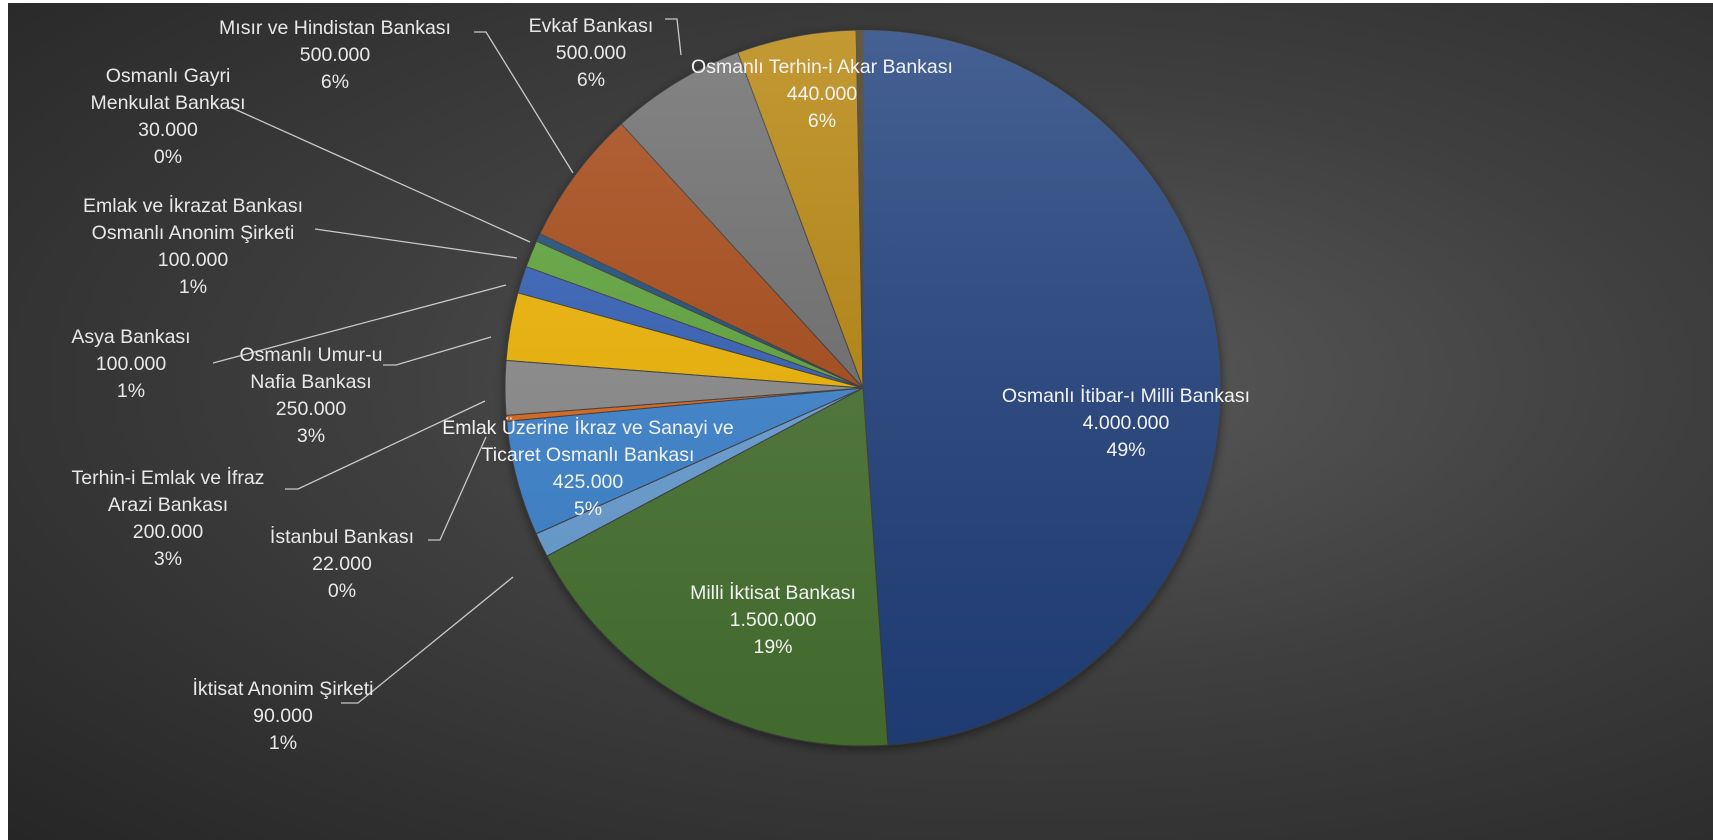 This screenshot has height=840, width=1713. I want to click on data-label-10-line-2: 6%, so click(335, 82).